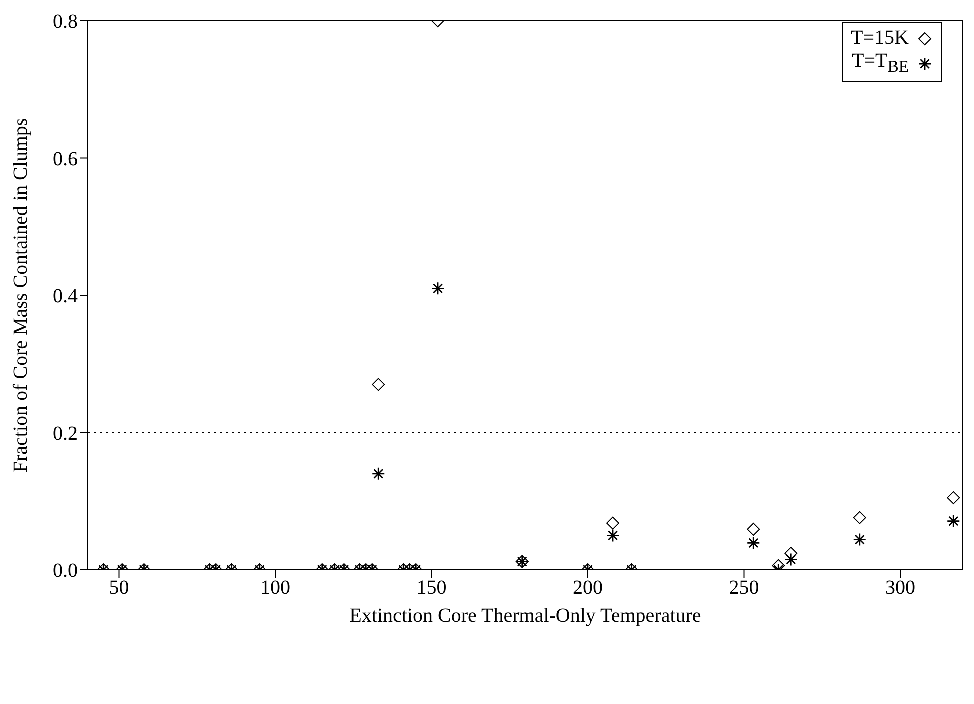 The width and height of the screenshot is (974, 704). I want to click on y-tick-label: 0.4, so click(65, 297).